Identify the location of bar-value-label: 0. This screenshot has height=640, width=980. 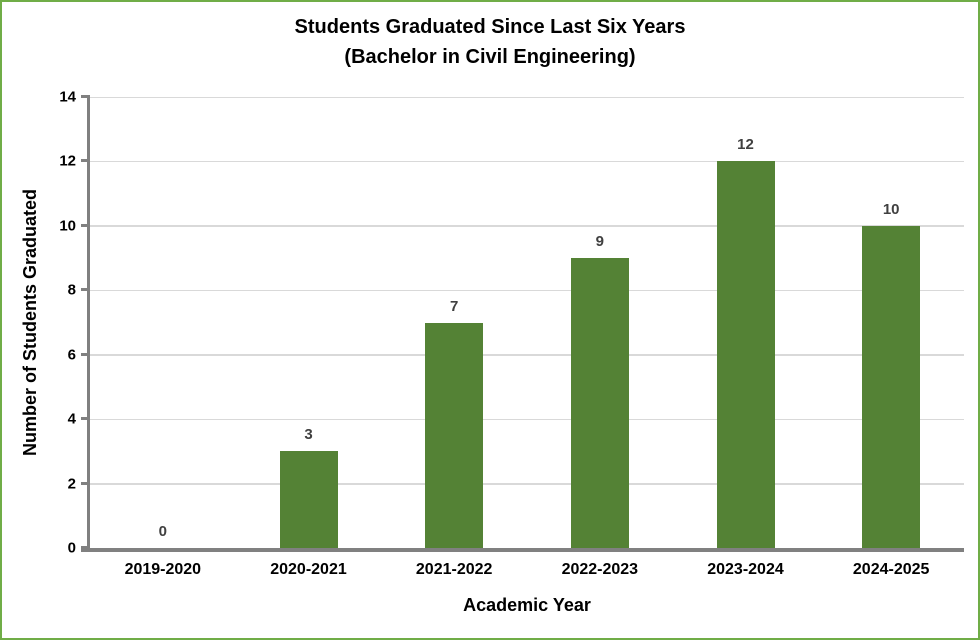
(162, 531).